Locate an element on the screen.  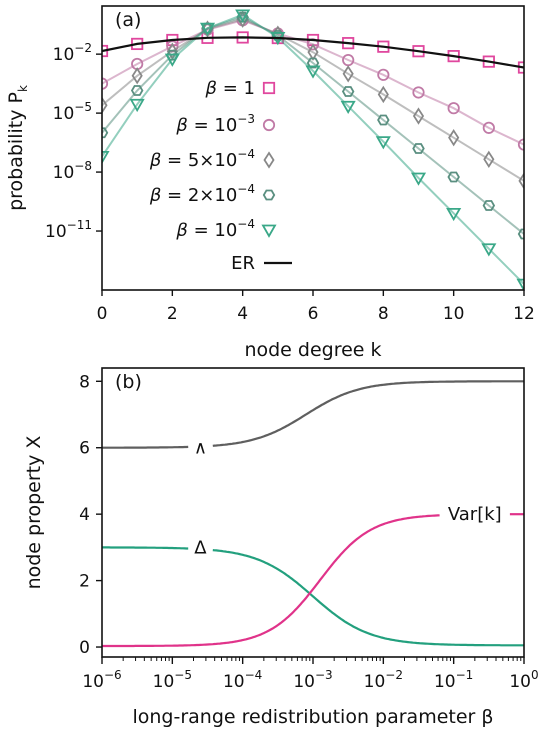
x-tick-label: 6 is located at coordinates (313, 314).